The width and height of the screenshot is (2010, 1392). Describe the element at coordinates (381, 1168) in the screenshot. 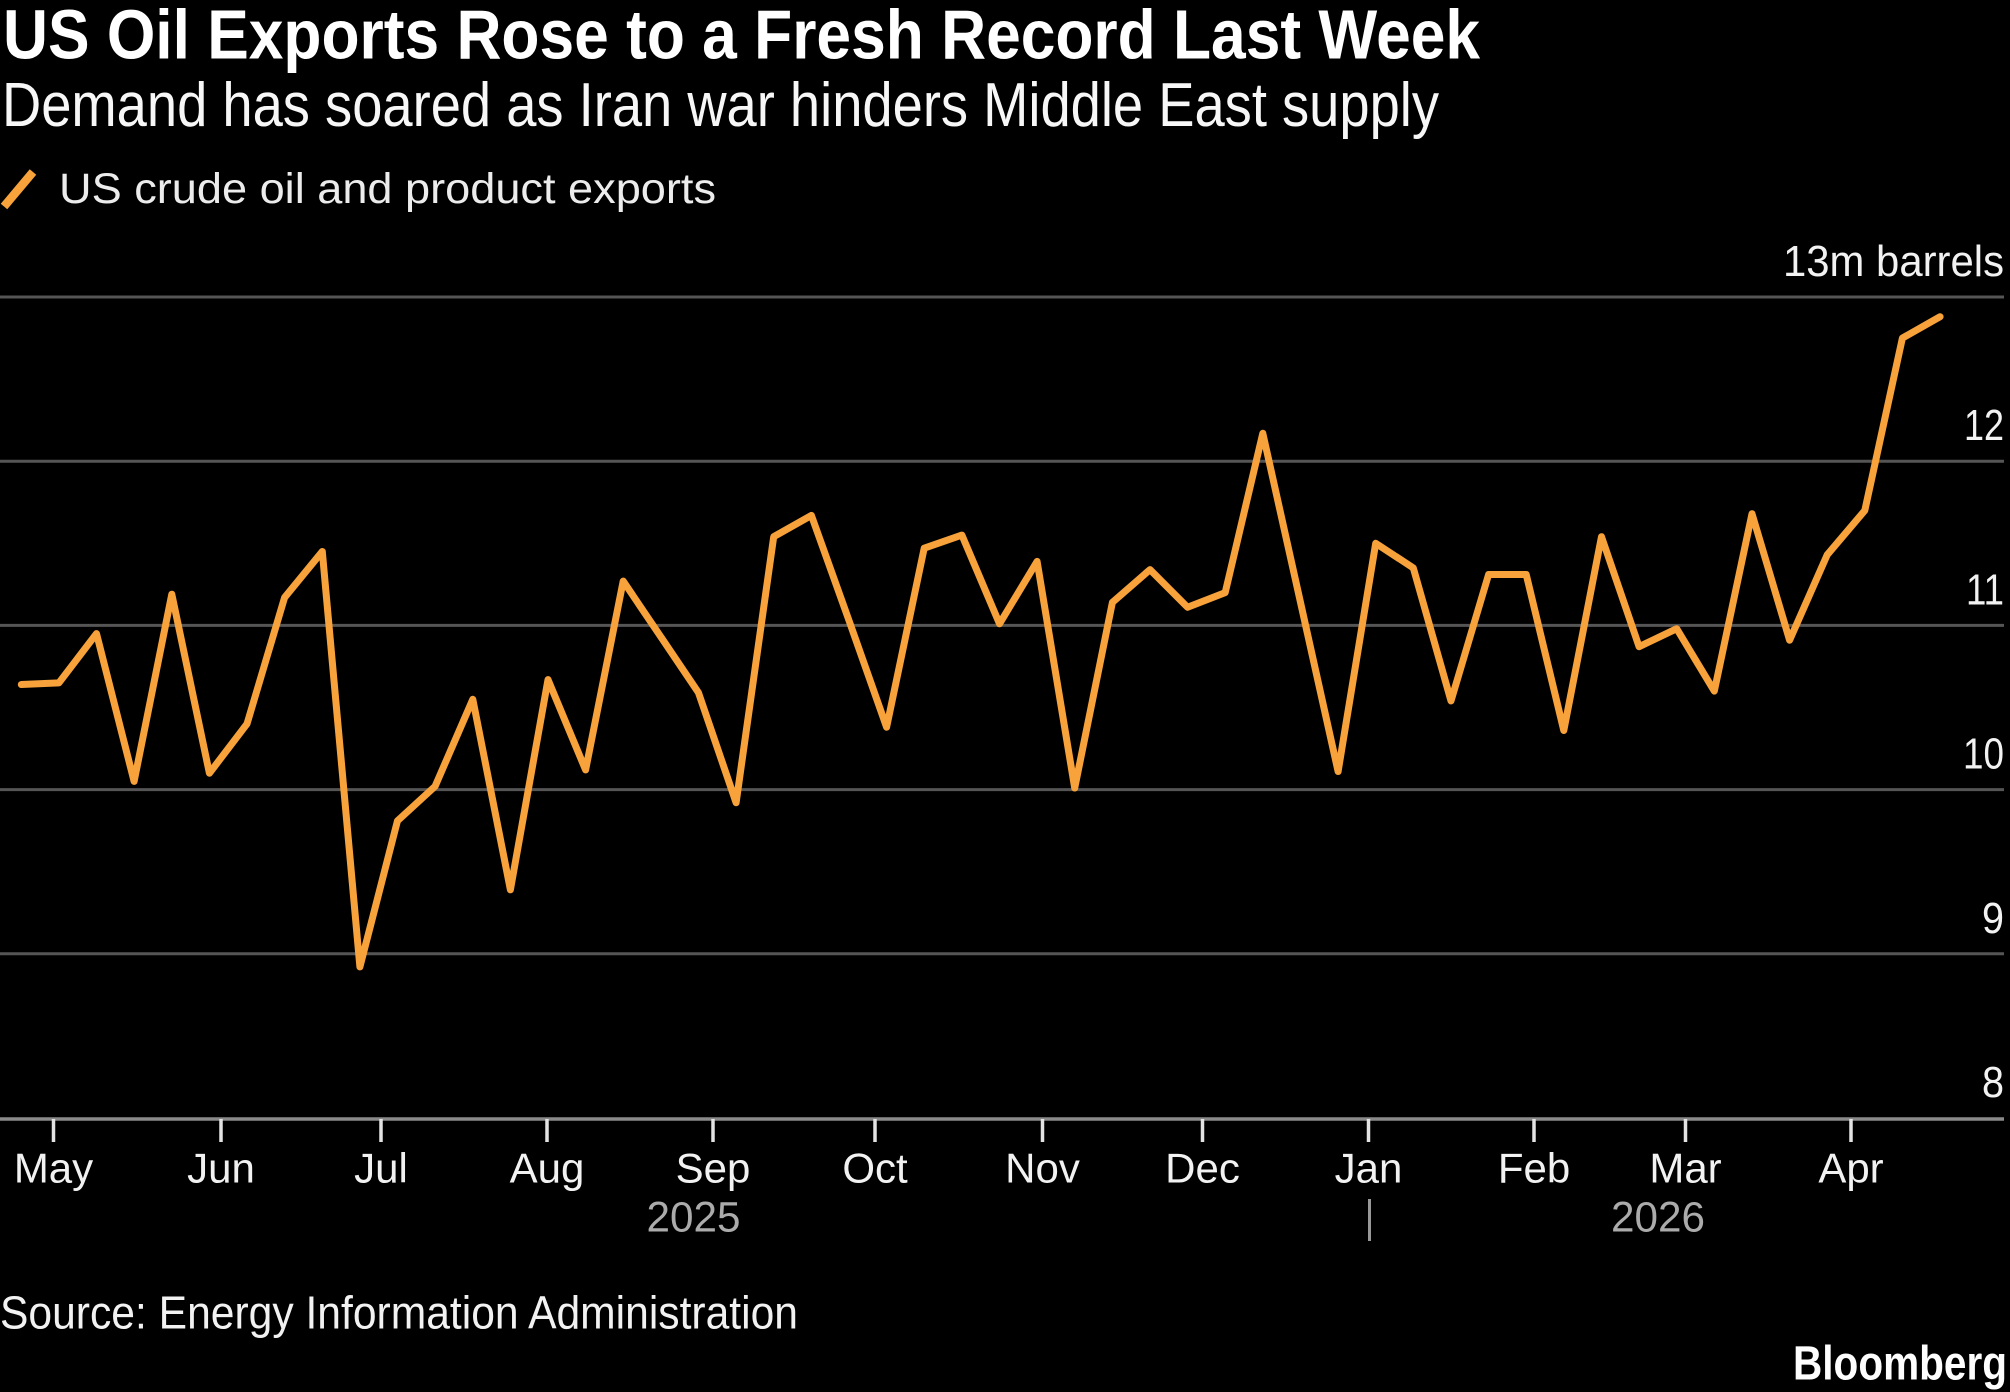

I see `svg-text: Jul` at that location.